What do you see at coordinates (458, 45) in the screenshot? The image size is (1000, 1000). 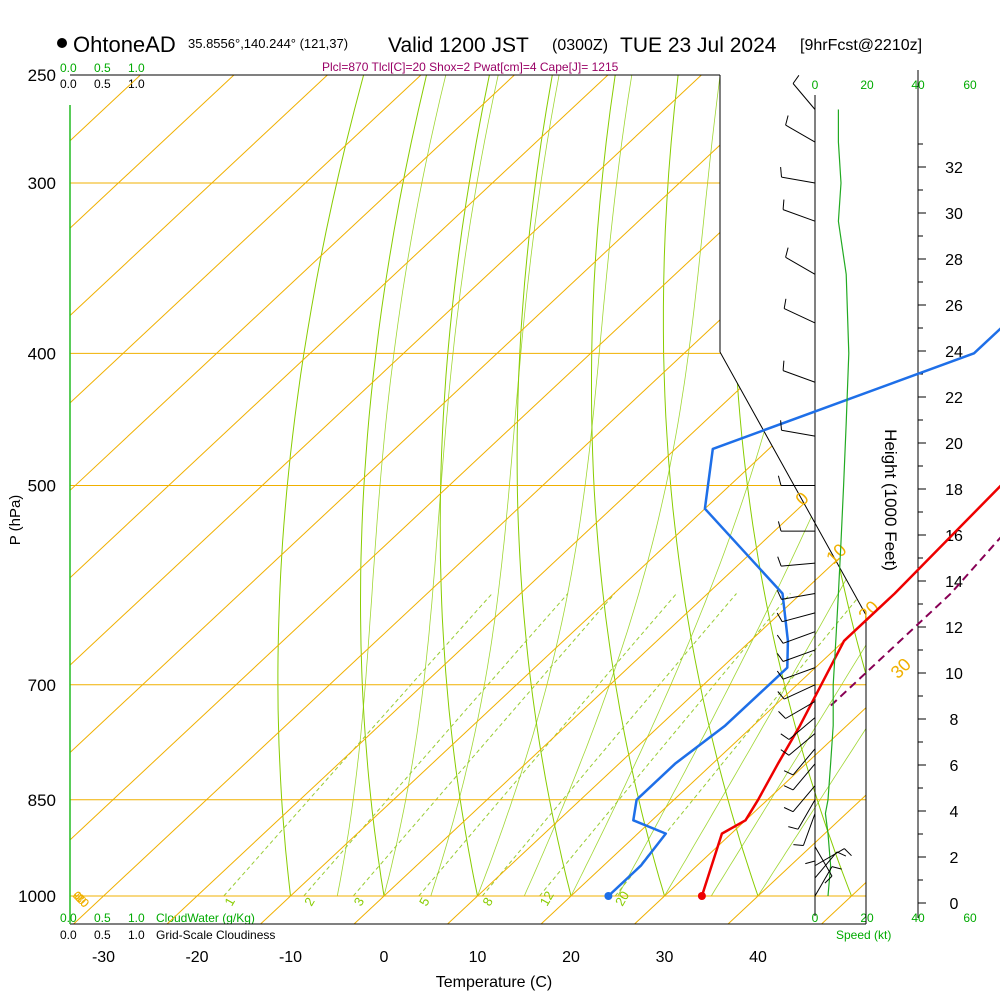 I see `valid-time: Valid 1200 JST` at bounding box center [458, 45].